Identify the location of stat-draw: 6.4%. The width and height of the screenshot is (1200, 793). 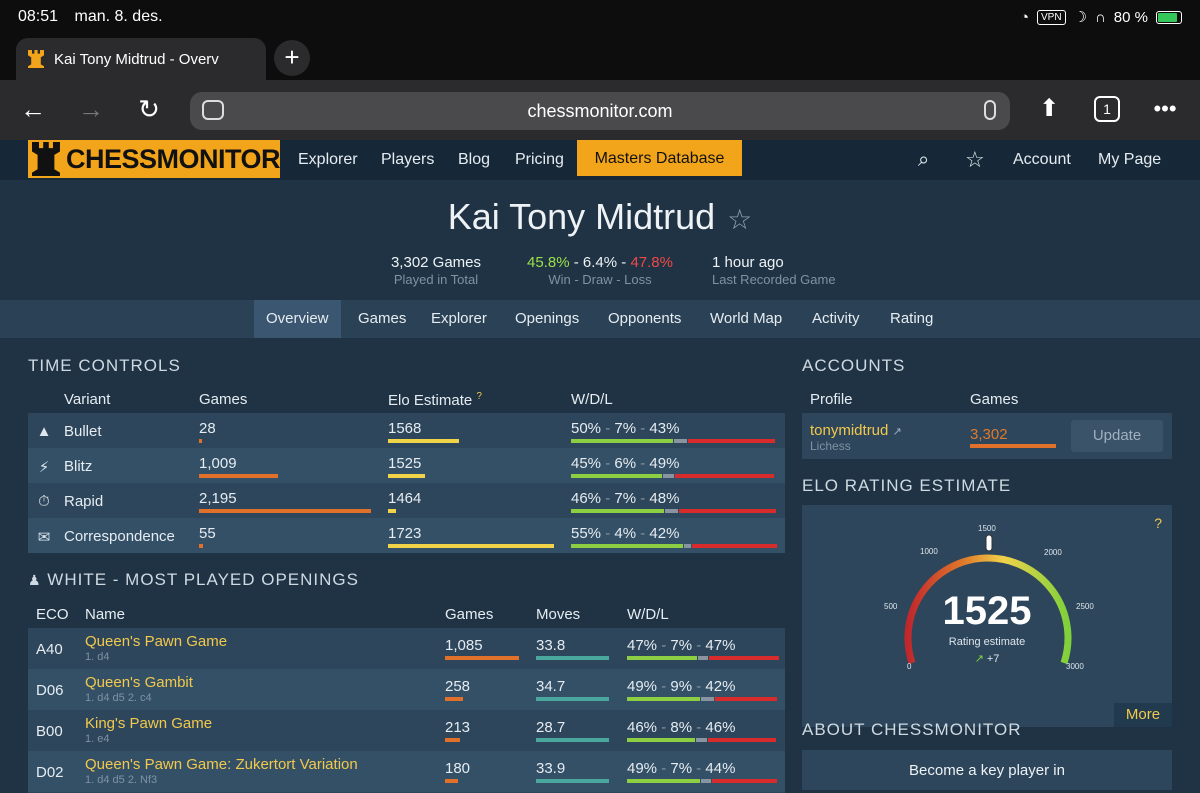
(600, 262).